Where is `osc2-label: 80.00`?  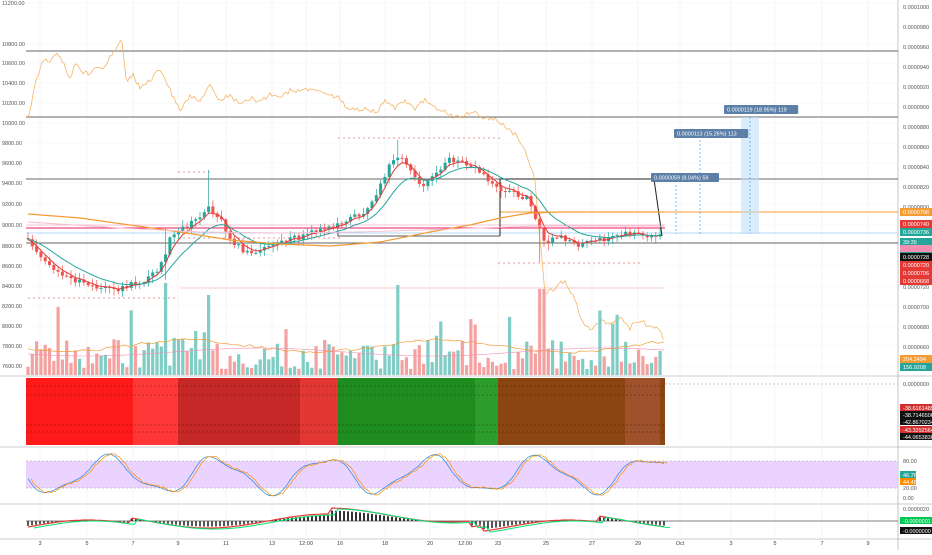 osc2-label: 80.00 is located at coordinates (910, 462).